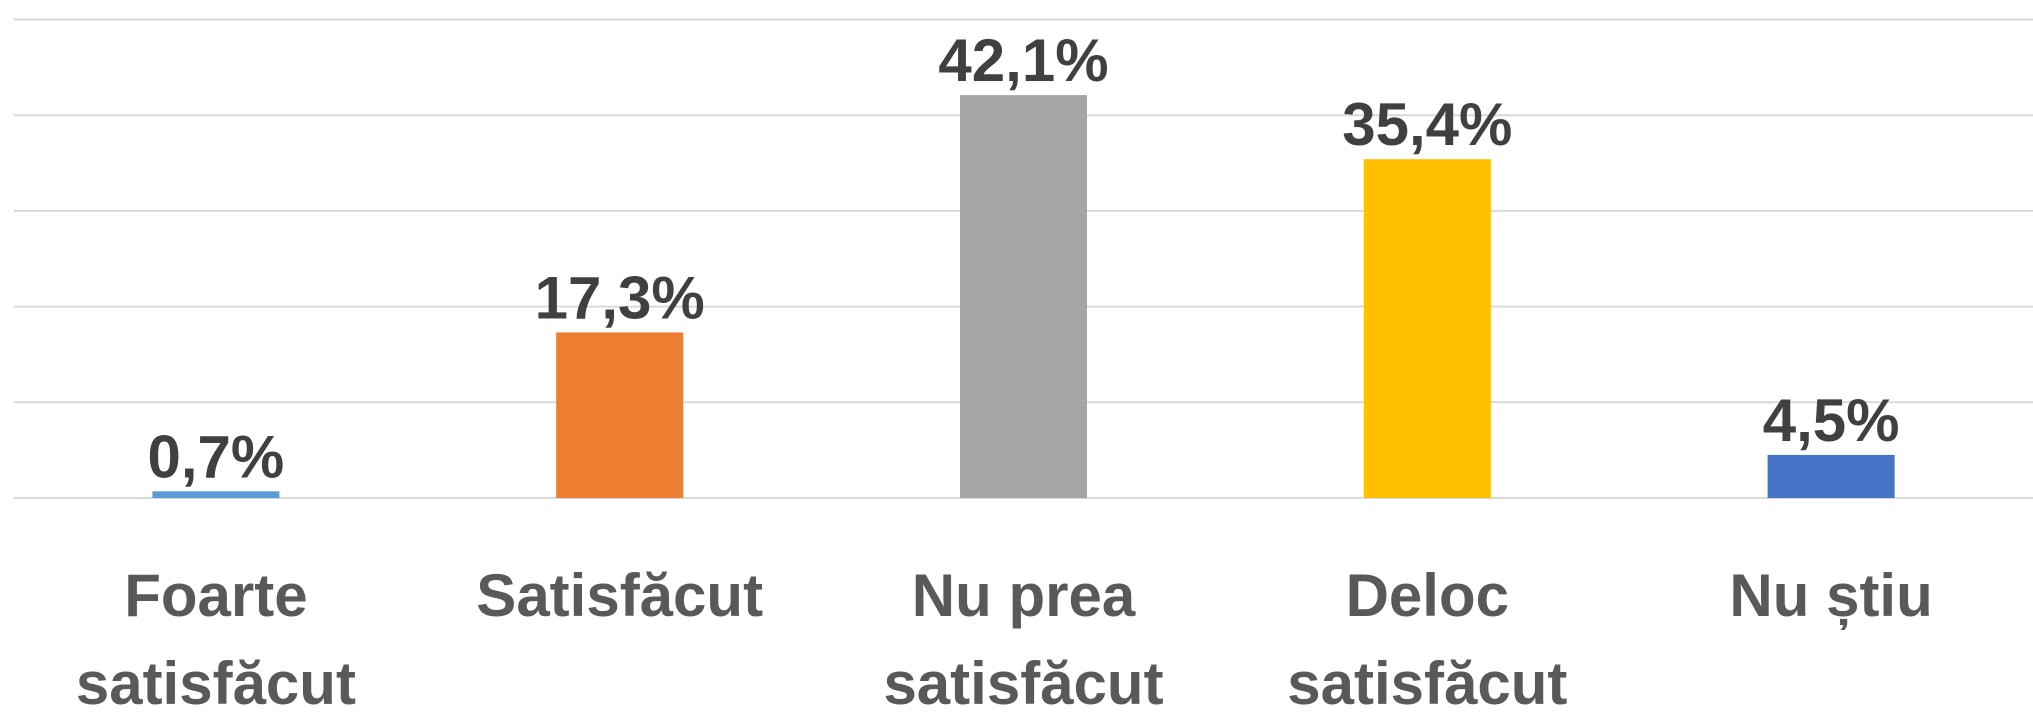 The width and height of the screenshot is (2033, 728). Describe the element at coordinates (1427, 124) in the screenshot. I see `value-label: 35,4%` at that location.